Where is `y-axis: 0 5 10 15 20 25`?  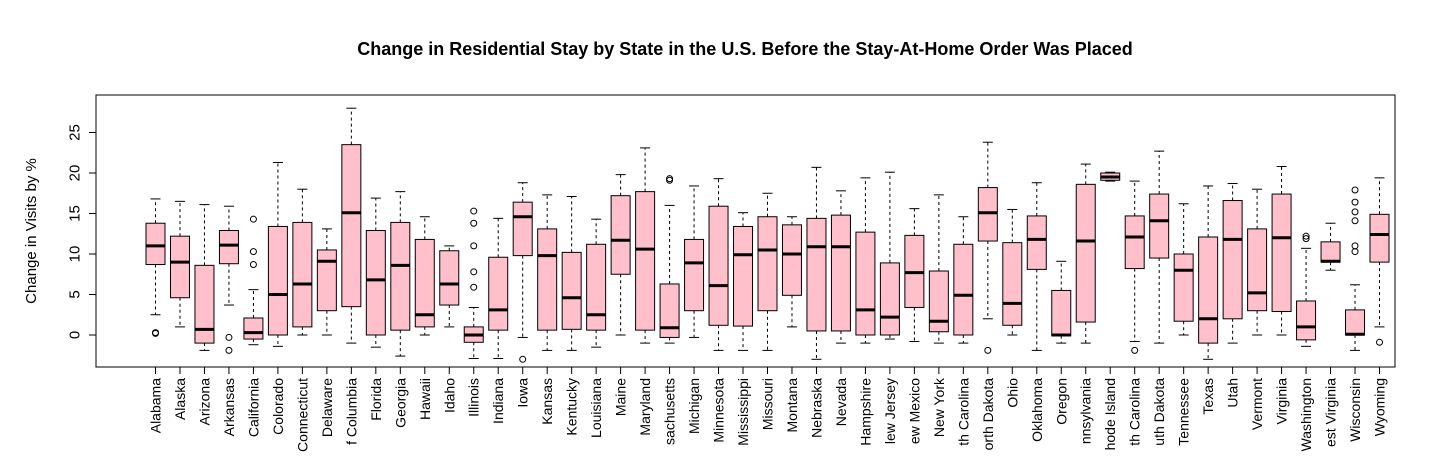 y-axis: 0 5 10 15 20 25 is located at coordinates (82, 231).